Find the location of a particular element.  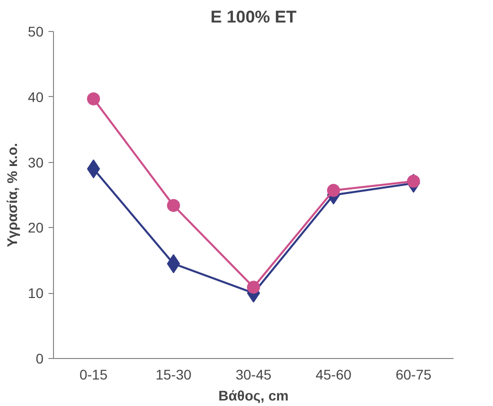

y-tick-label: 0 is located at coordinates (40, 358).